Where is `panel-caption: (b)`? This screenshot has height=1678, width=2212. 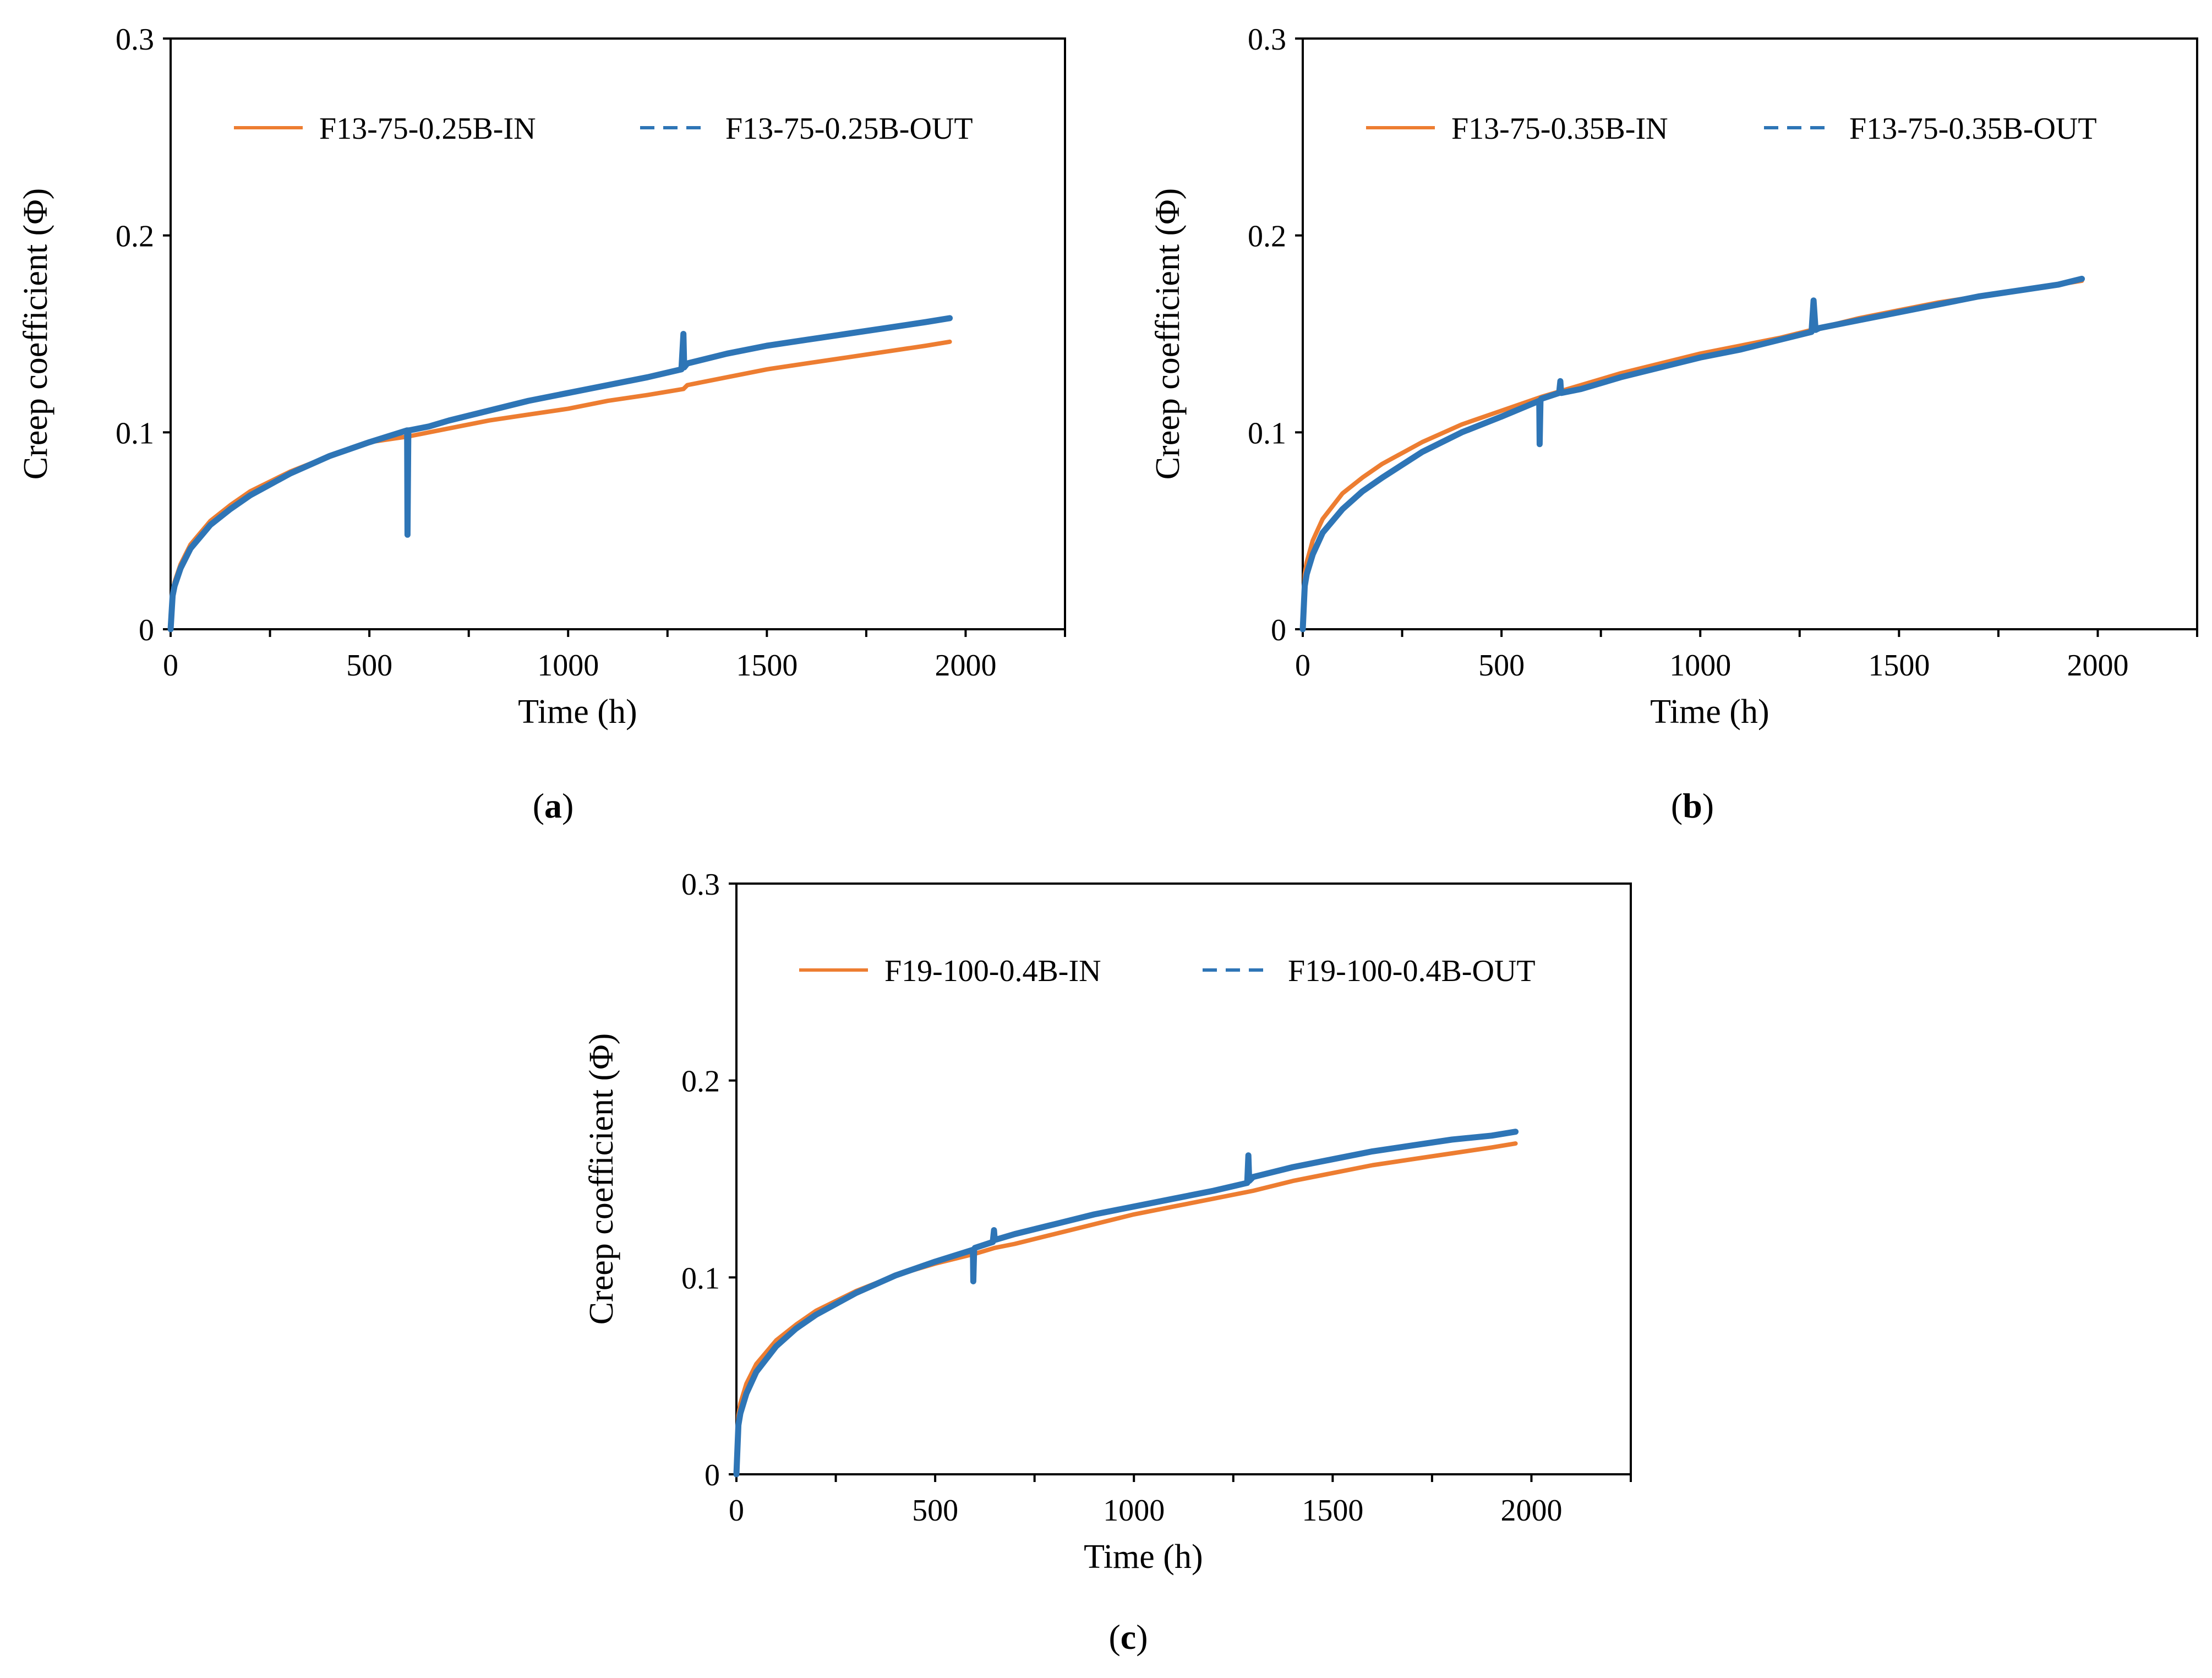
panel-caption: (b) is located at coordinates (1693, 805).